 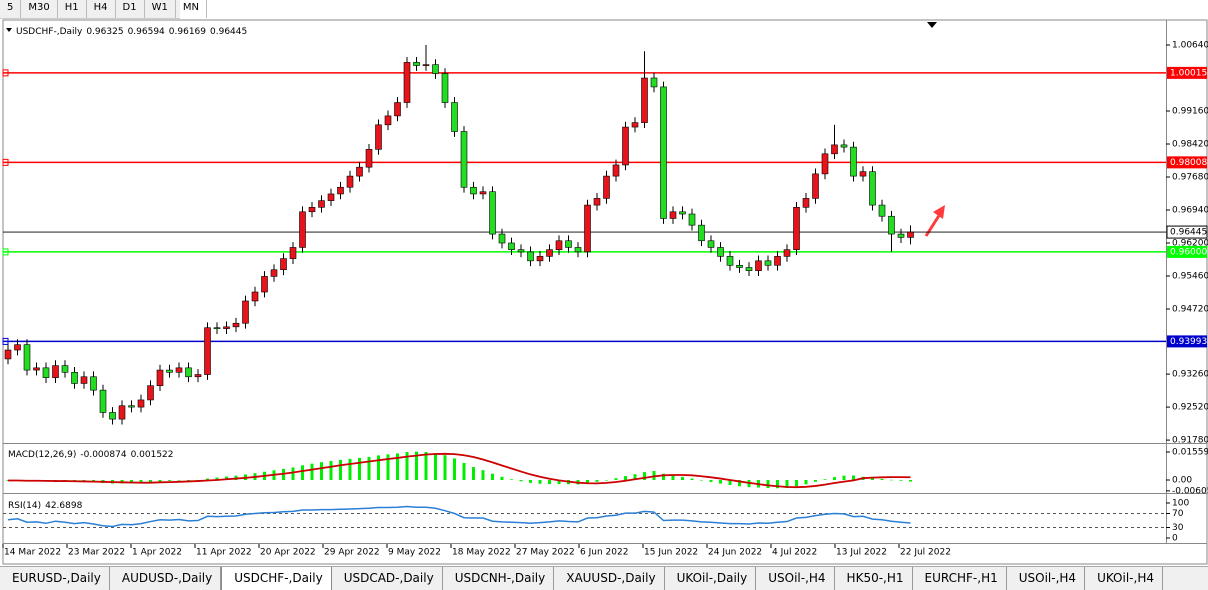 What do you see at coordinates (96, 553) in the screenshot?
I see `x-tick-label: 23 Mar 2022` at bounding box center [96, 553].